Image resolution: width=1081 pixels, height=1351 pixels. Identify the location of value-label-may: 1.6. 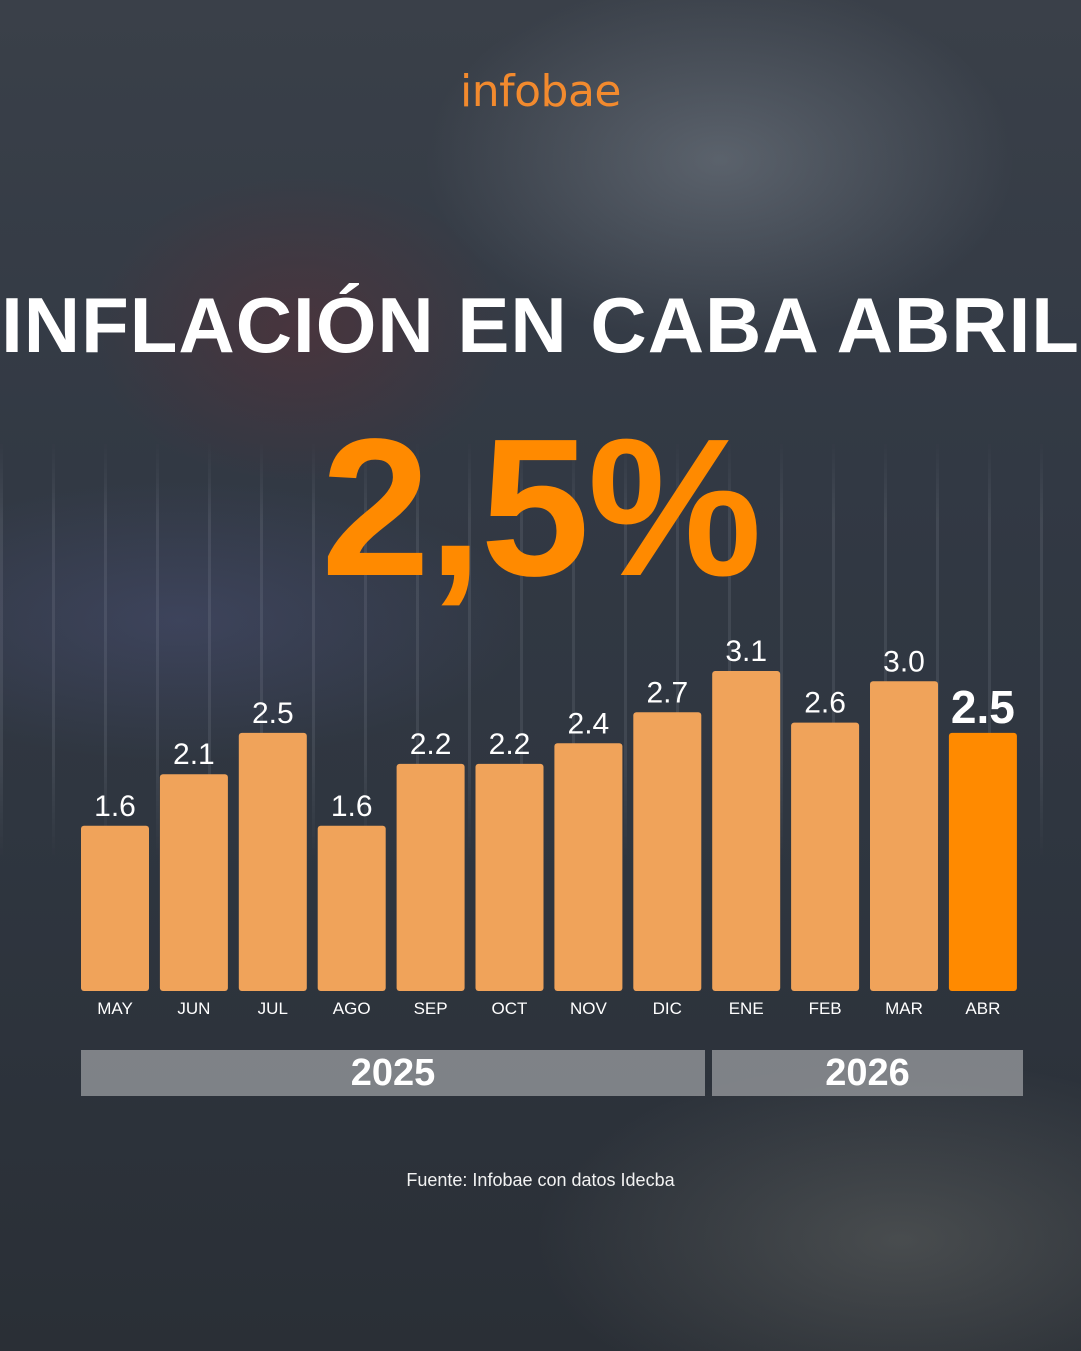
(115, 806).